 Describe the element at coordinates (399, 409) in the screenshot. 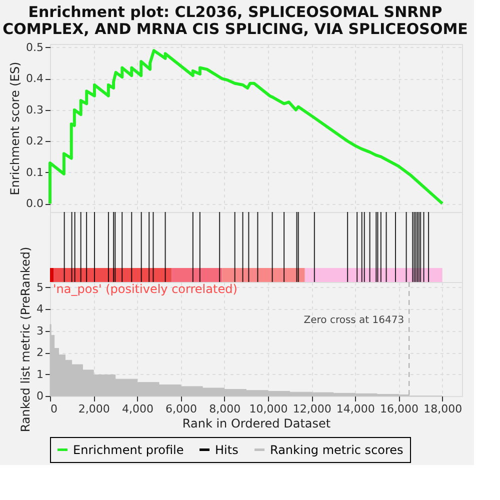

I see `x-tick-label: 16,000` at that location.